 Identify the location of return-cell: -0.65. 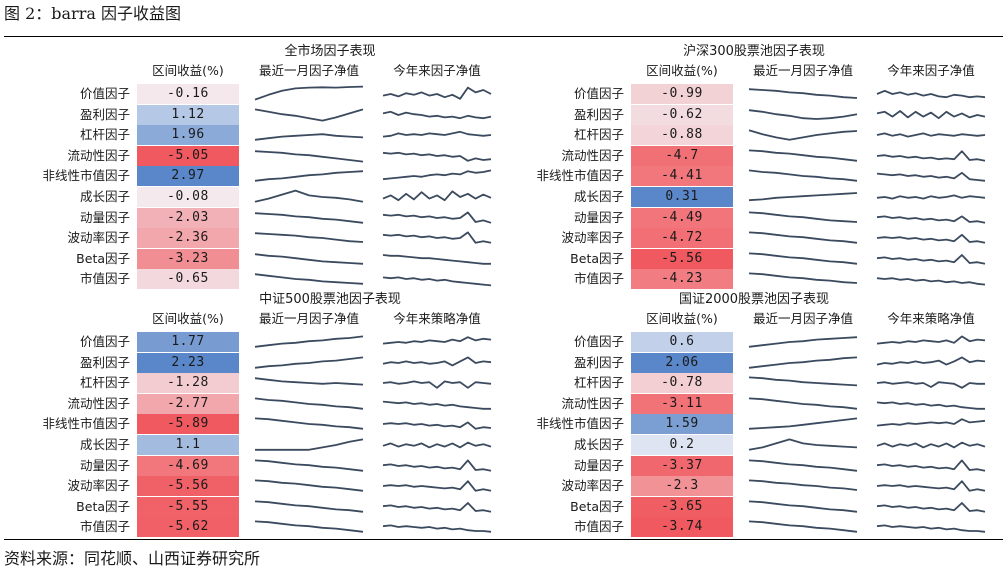
(188, 279).